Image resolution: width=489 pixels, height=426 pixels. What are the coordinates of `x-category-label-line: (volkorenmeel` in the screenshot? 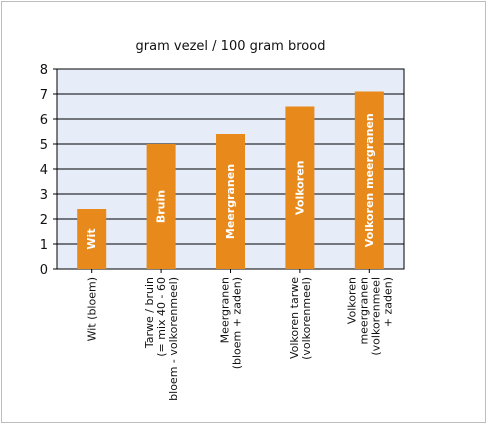 It's located at (375, 316).